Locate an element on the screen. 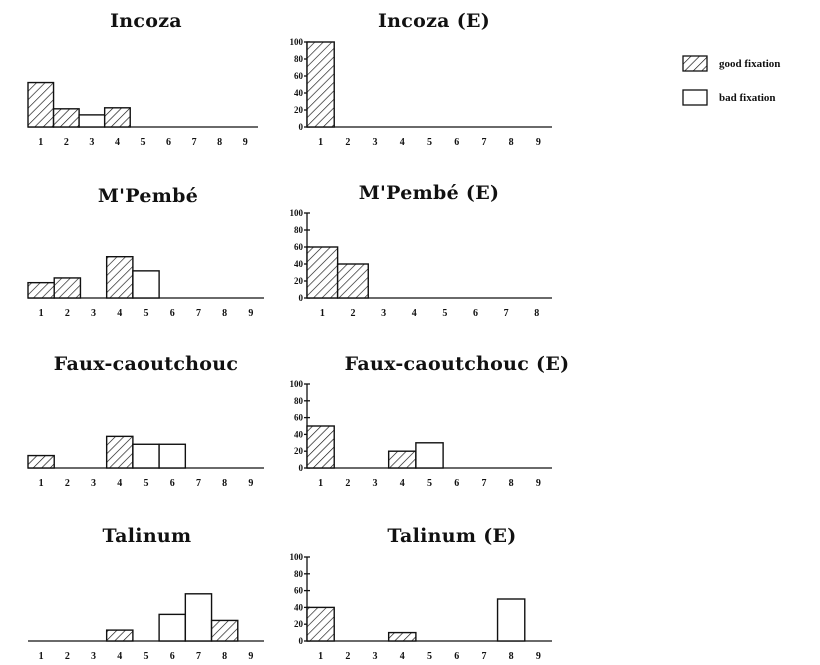 This screenshot has height=665, width=820. panel-title: M'Pembé (E) is located at coordinates (429, 193).